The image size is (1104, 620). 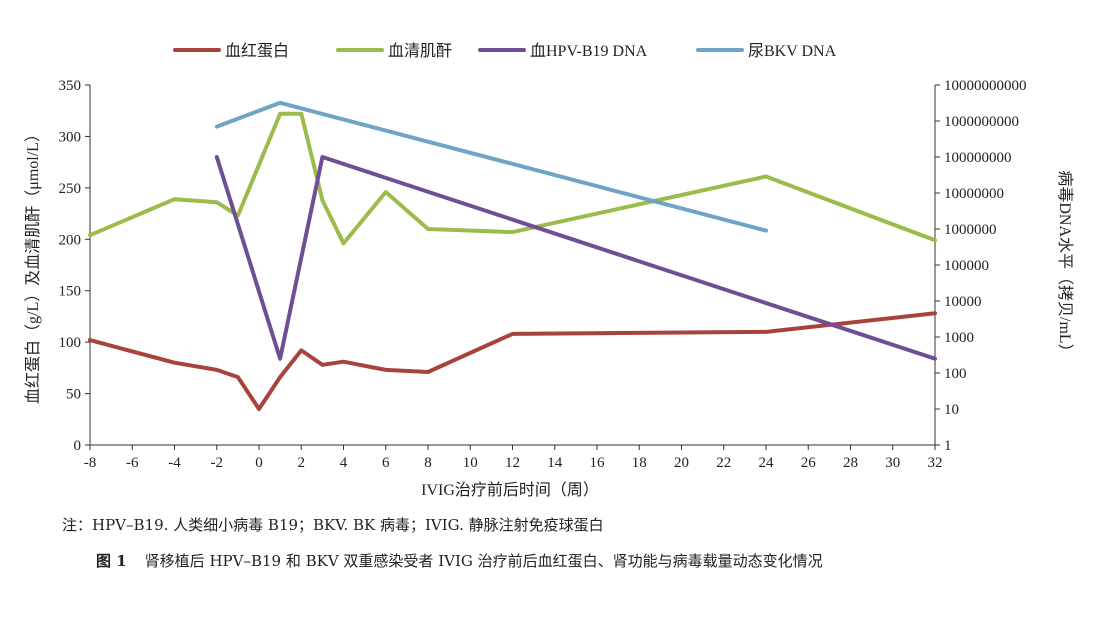 I want to click on legend-label-1: 血红蛋白, so click(x=257, y=51).